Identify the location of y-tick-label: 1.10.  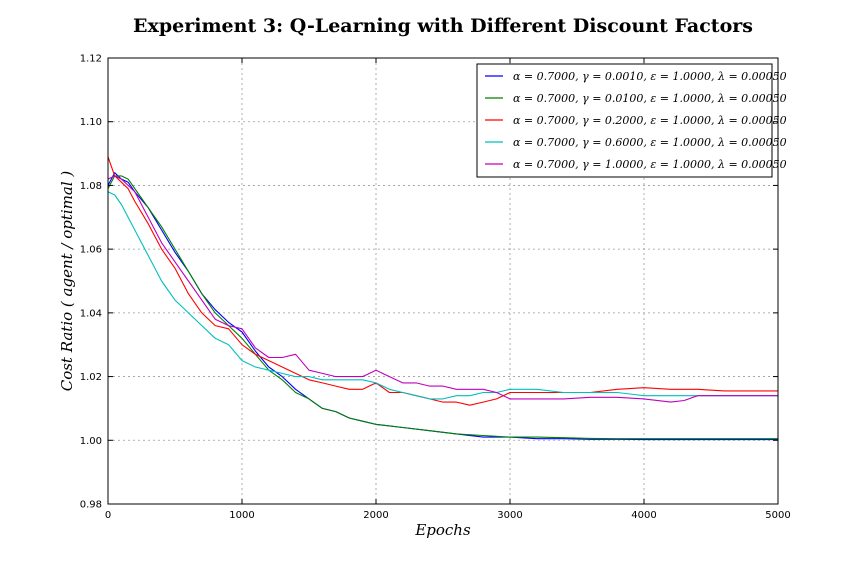
(91, 122).